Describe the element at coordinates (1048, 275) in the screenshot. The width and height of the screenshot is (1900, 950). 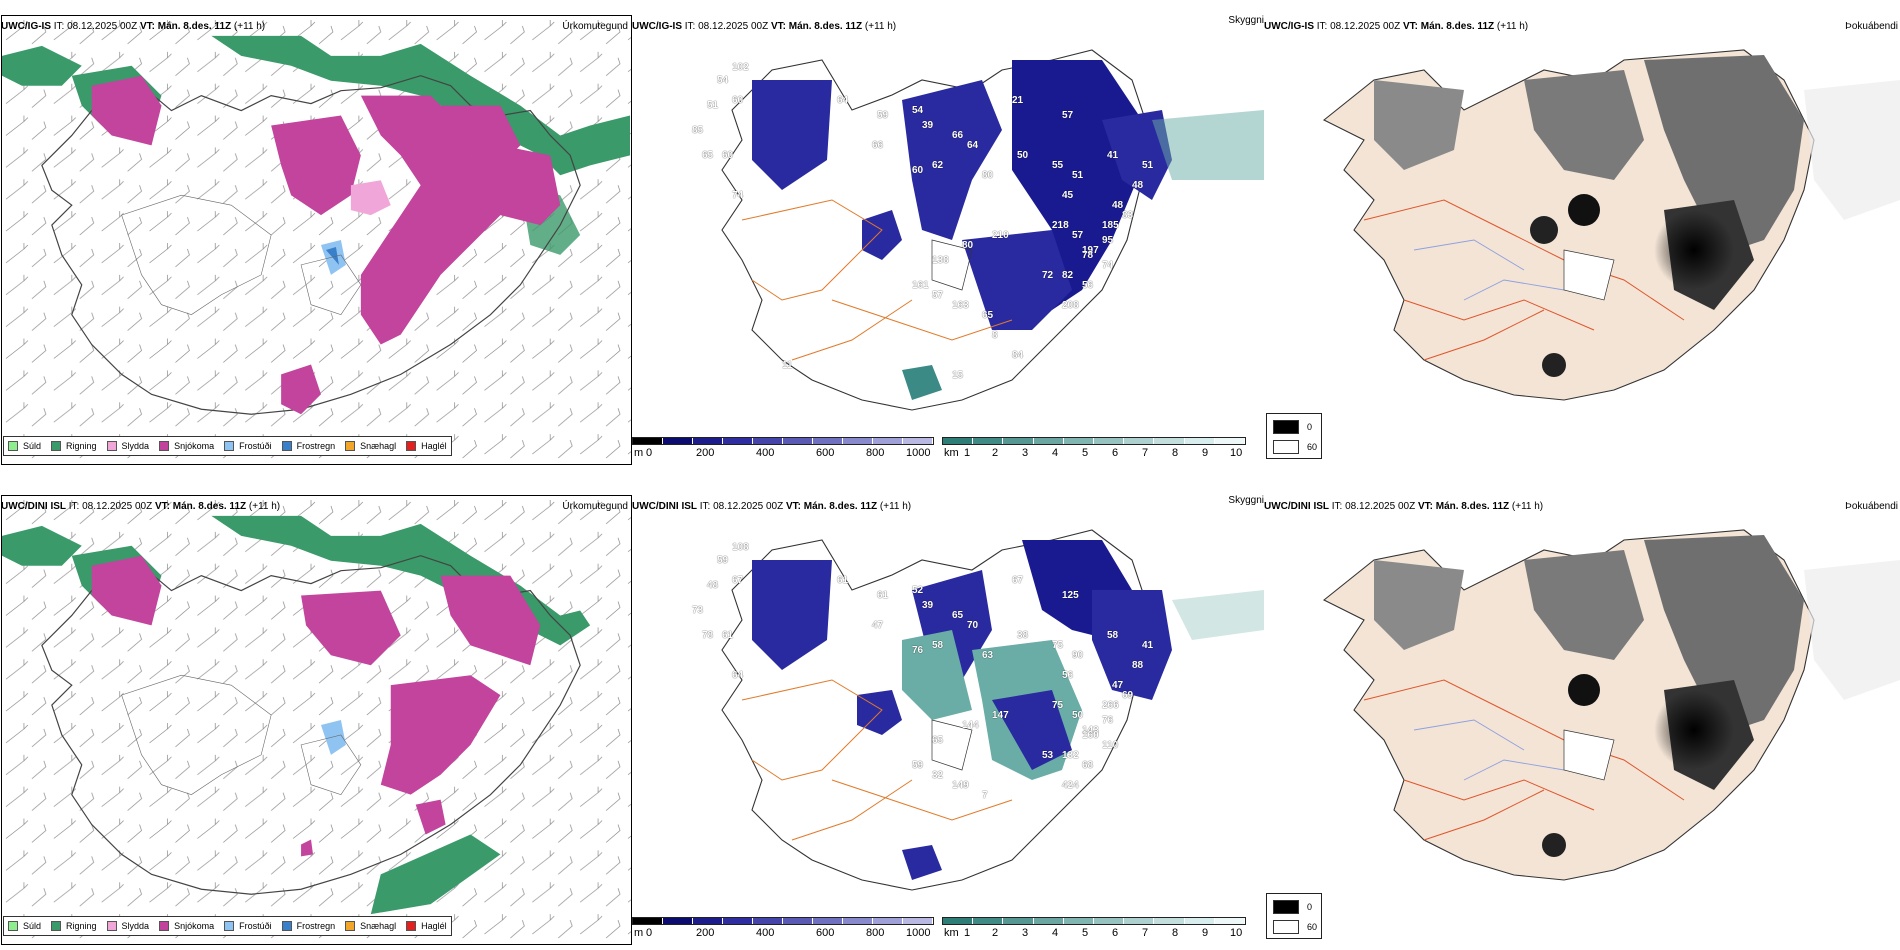
I see `visibility-value-label: 72` at that location.